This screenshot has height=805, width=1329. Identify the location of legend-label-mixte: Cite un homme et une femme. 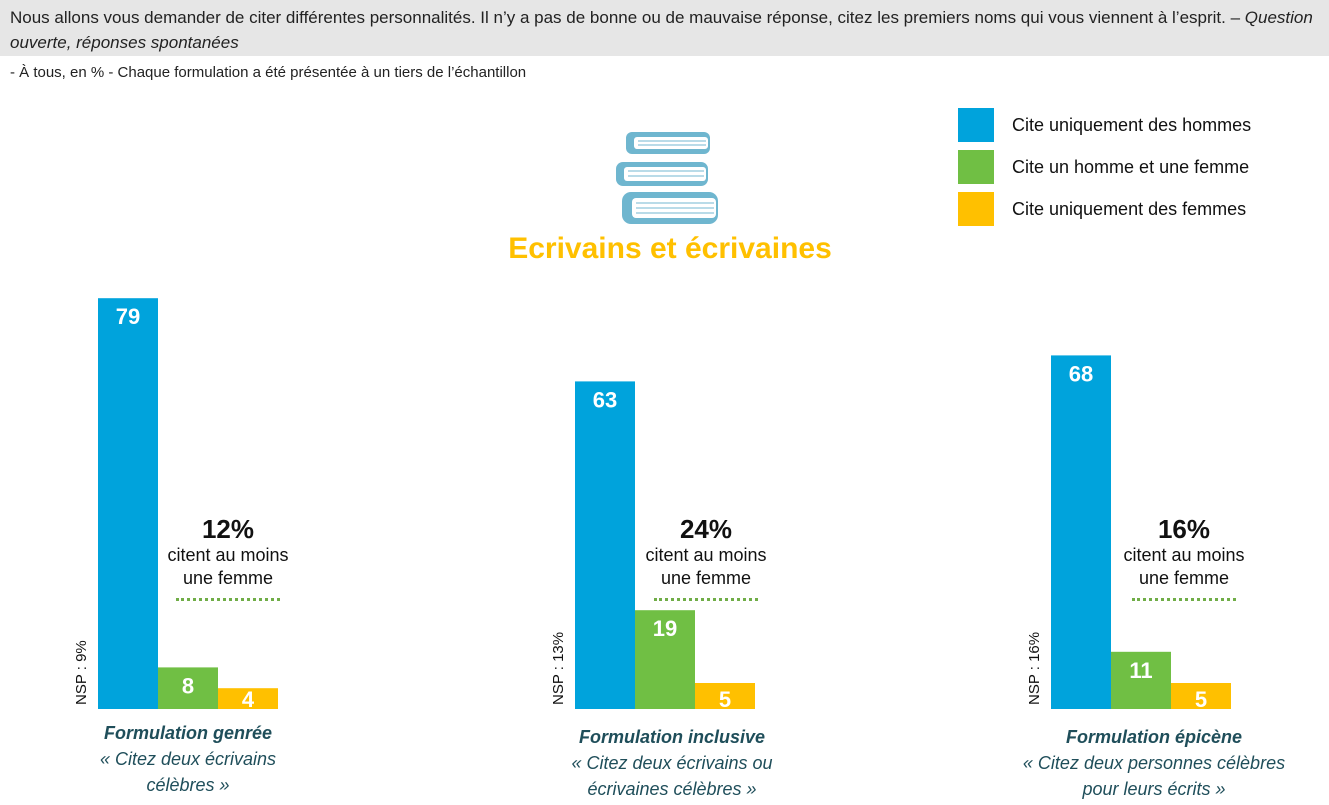
(1131, 167).